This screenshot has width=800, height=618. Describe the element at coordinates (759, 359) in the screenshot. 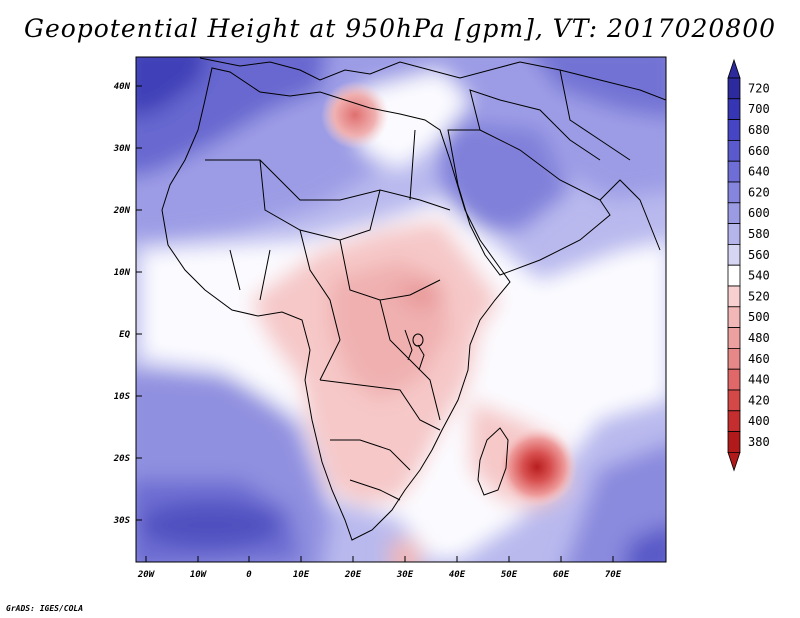

I see `colorbar-label: 460` at that location.